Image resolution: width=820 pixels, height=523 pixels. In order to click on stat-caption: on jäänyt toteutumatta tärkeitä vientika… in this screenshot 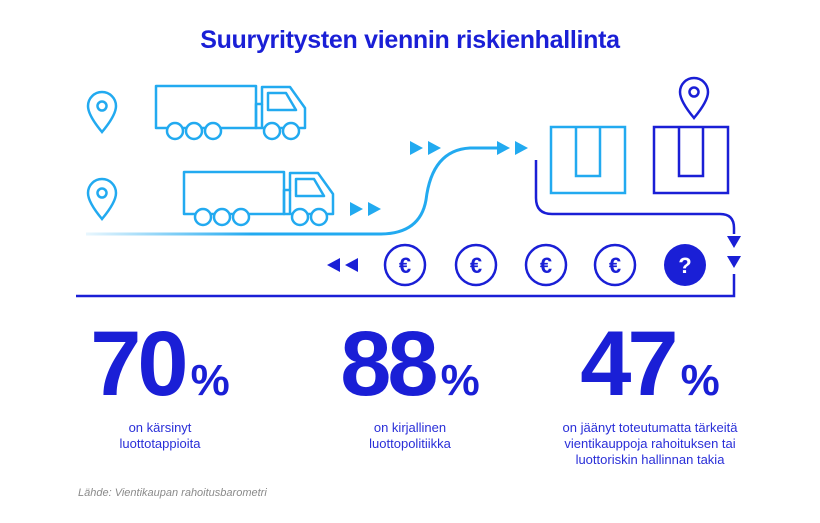, I will do `click(650, 443)`.